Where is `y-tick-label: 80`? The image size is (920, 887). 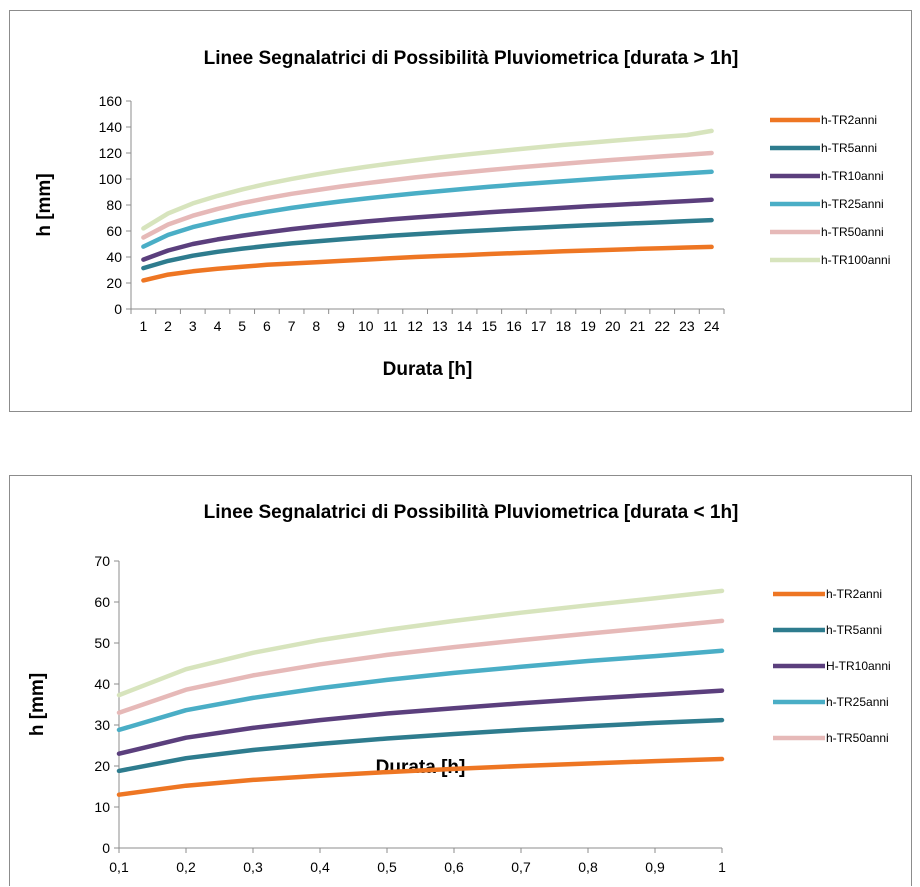
y-tick-label: 80 is located at coordinates (114, 205).